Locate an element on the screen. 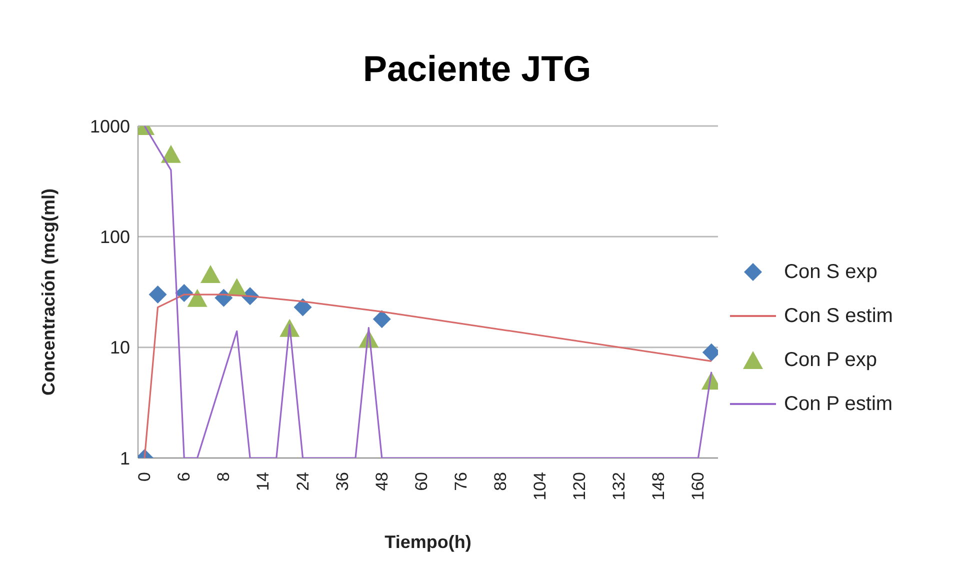 The image size is (956, 581). x-tick-label: 8 is located at coordinates (224, 477).